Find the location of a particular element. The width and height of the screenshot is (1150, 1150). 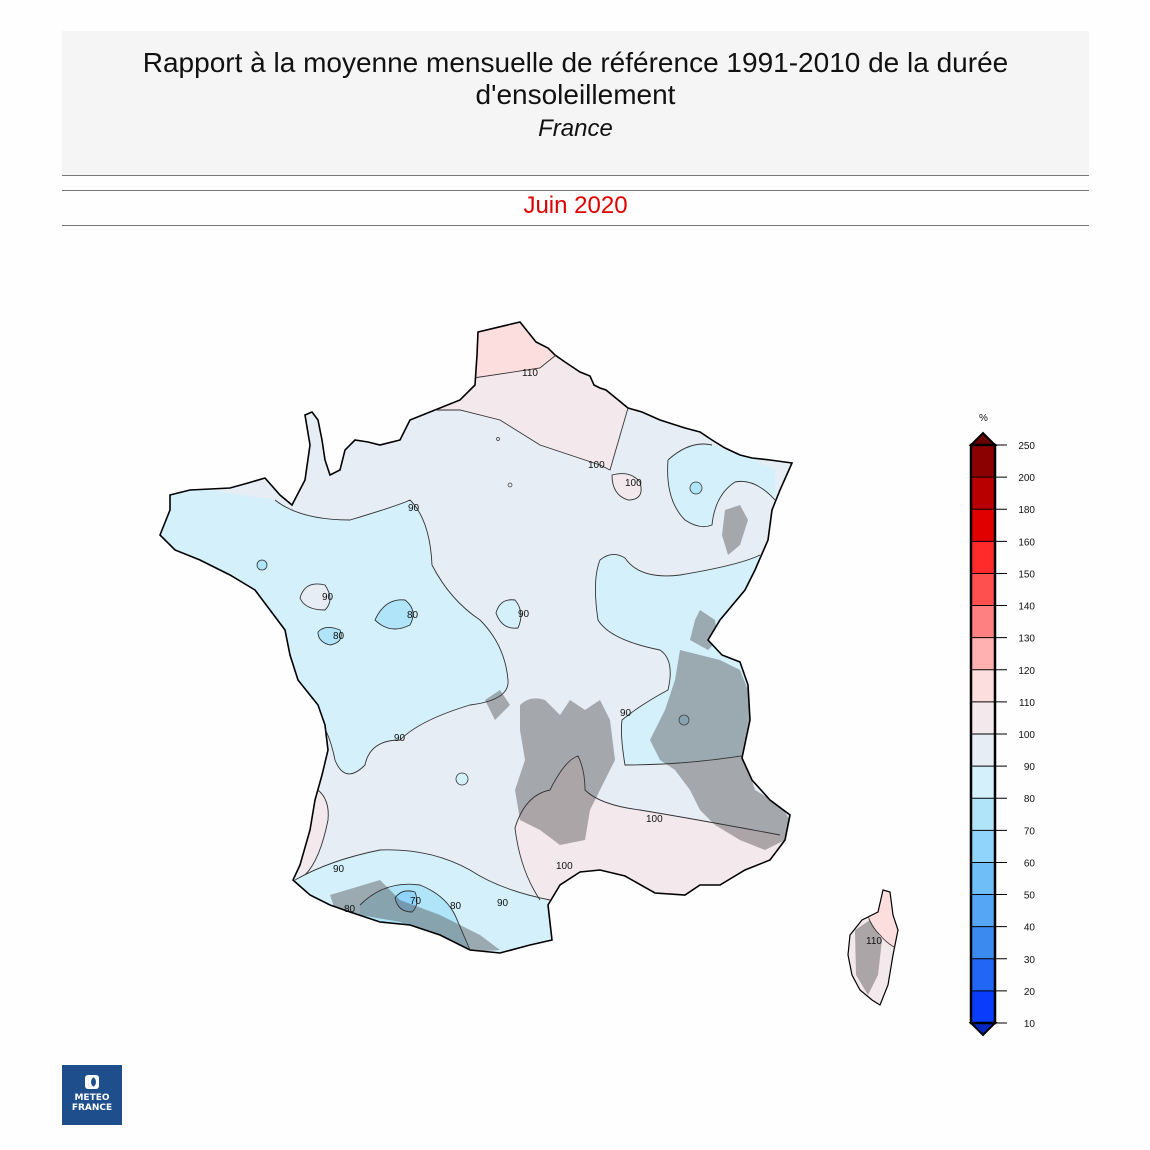

colorbar-tick-label: 20 is located at coordinates (1030, 992).